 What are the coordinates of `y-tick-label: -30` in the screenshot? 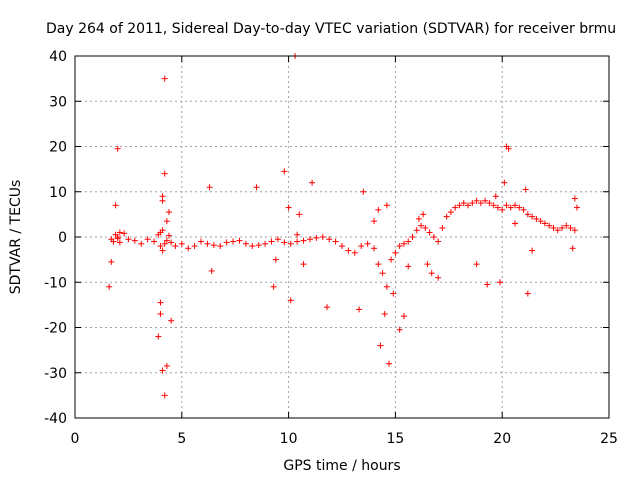 It's located at (55, 374).